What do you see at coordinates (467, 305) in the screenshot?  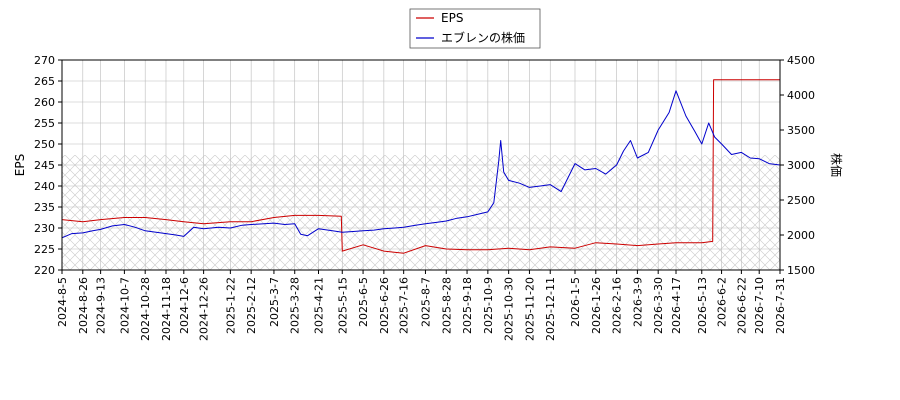 I see `x-tick-label: 2025-9-18` at bounding box center [467, 305].